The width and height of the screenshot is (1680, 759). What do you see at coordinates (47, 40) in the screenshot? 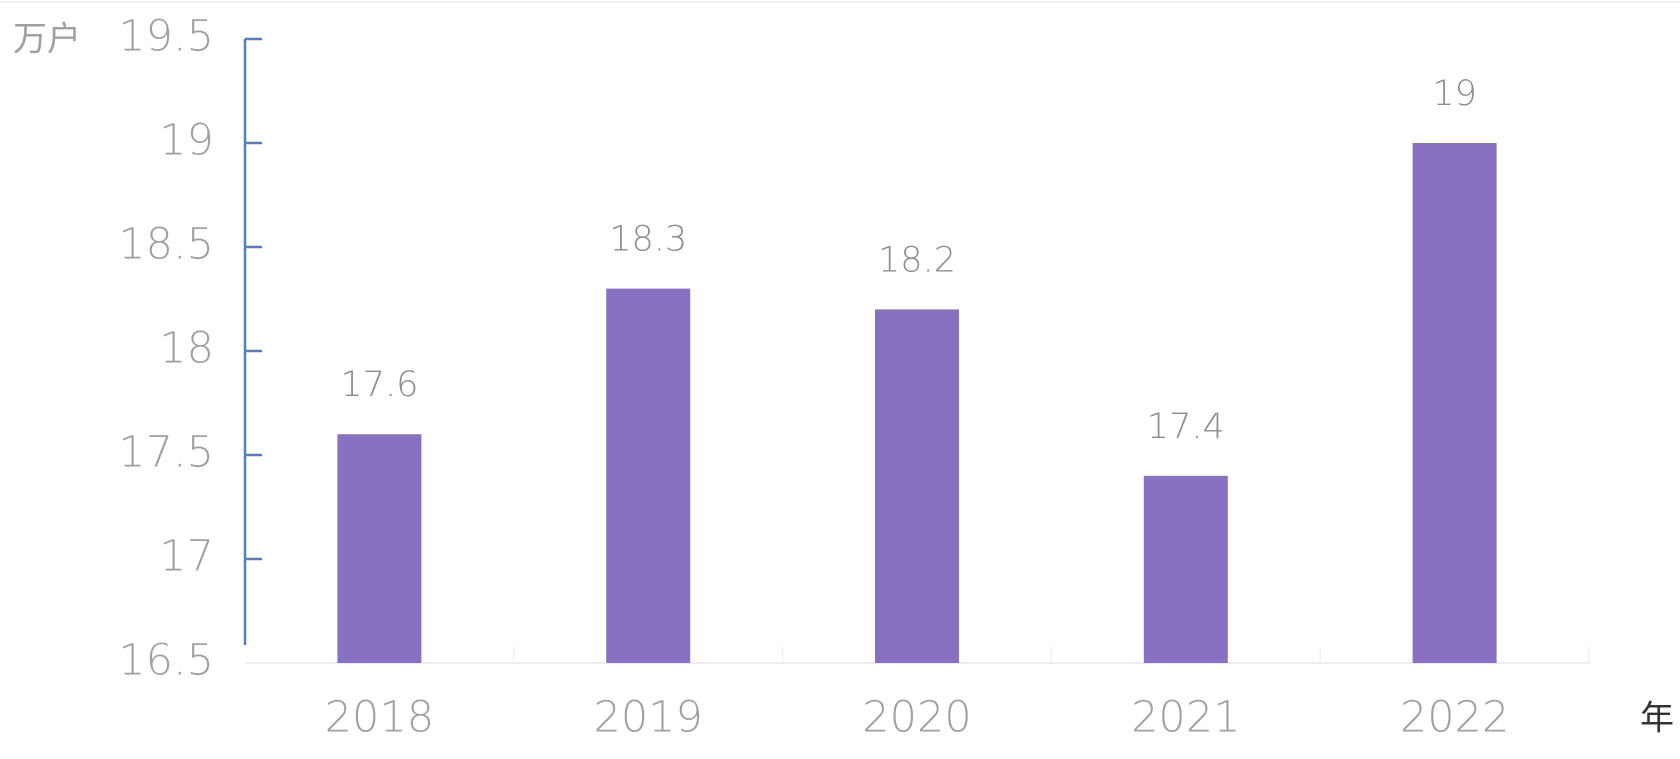
I see `y-axis-label: 万户` at bounding box center [47, 40].